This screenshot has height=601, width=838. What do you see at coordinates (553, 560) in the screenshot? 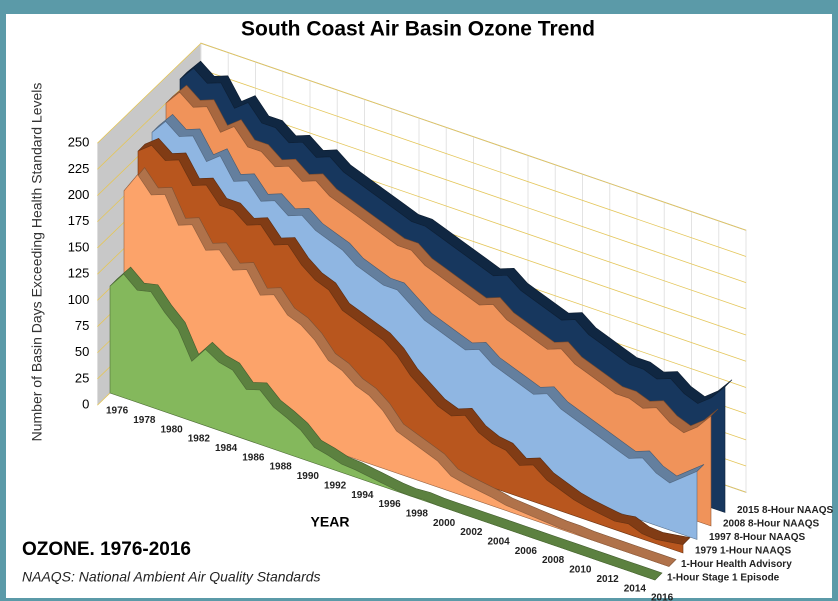
I see `x-tick-label: 2008` at bounding box center [553, 560].